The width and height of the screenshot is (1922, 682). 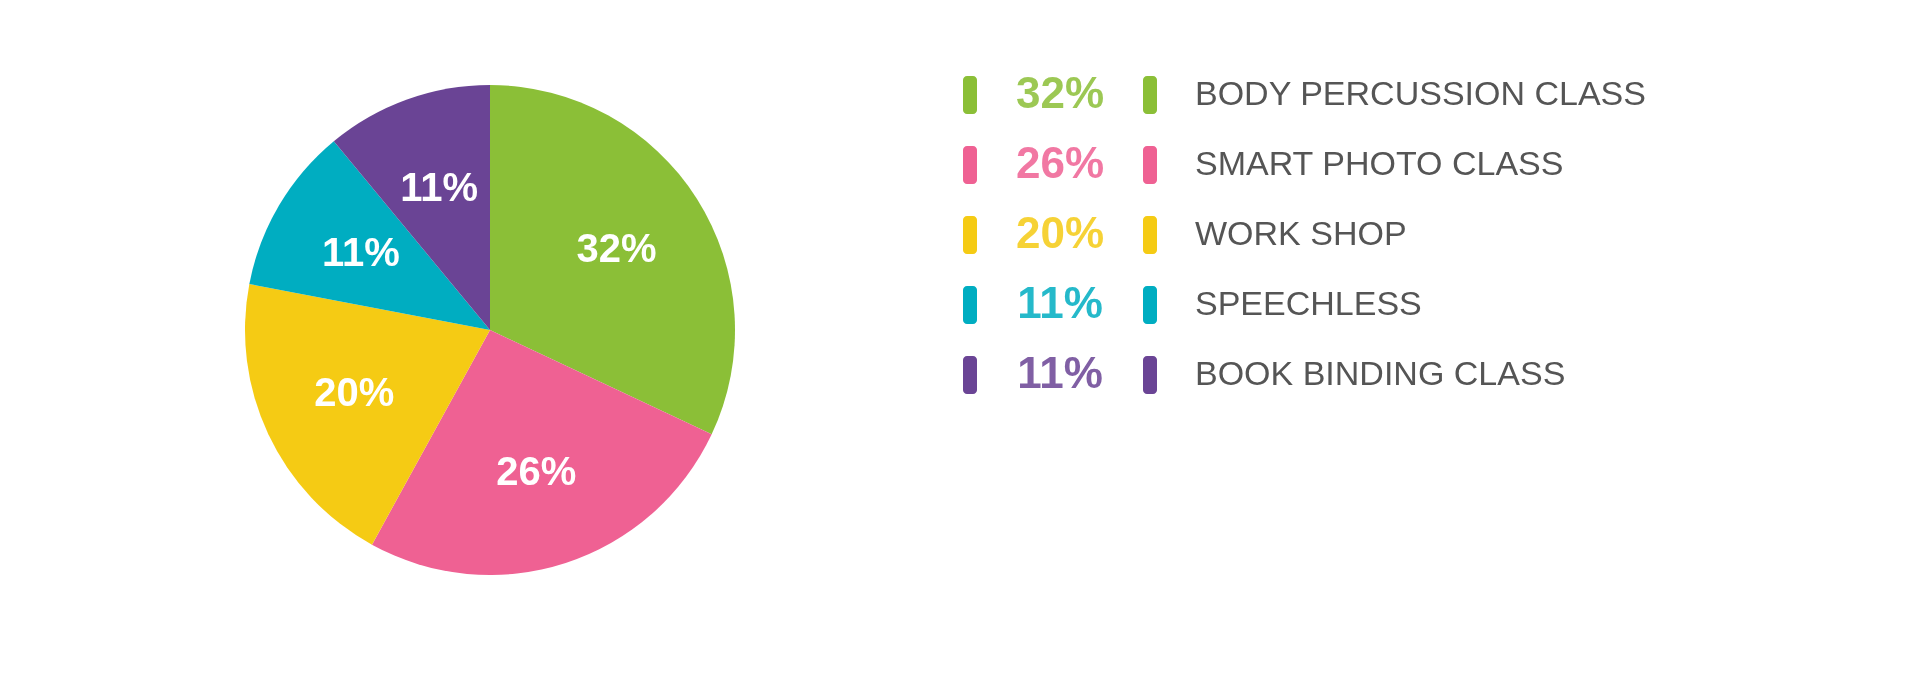 I want to click on text: 20%, so click(x=1060, y=232).